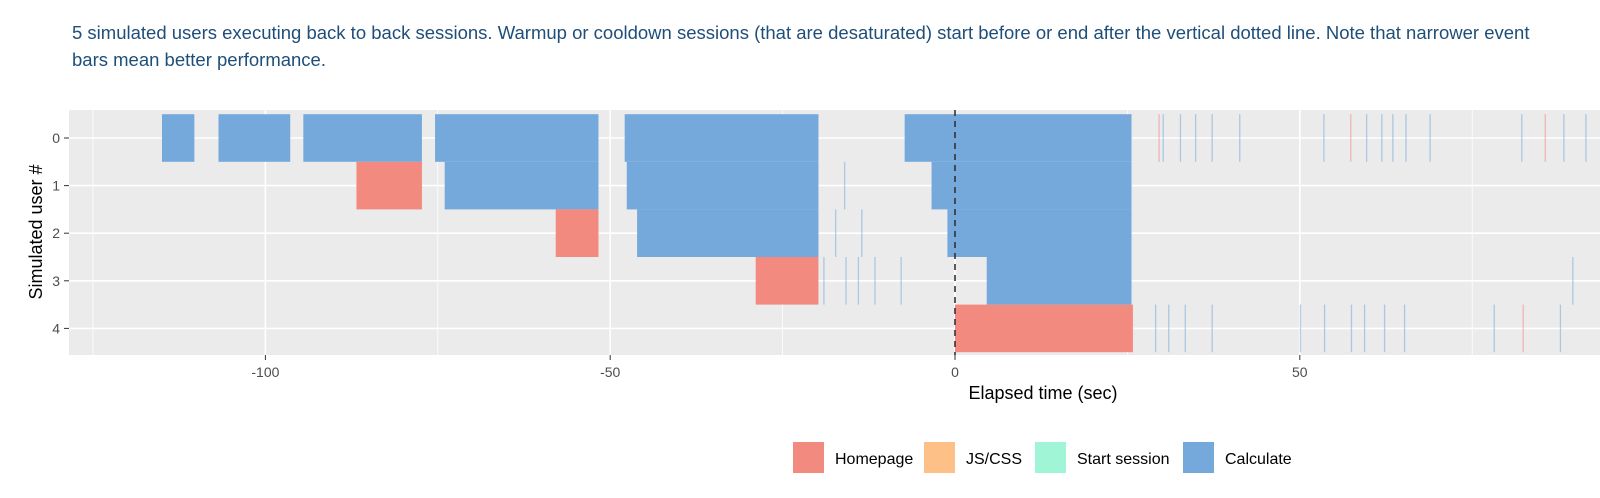  Describe the element at coordinates (265, 372) in the screenshot. I see `x-tick-label: -100` at that location.